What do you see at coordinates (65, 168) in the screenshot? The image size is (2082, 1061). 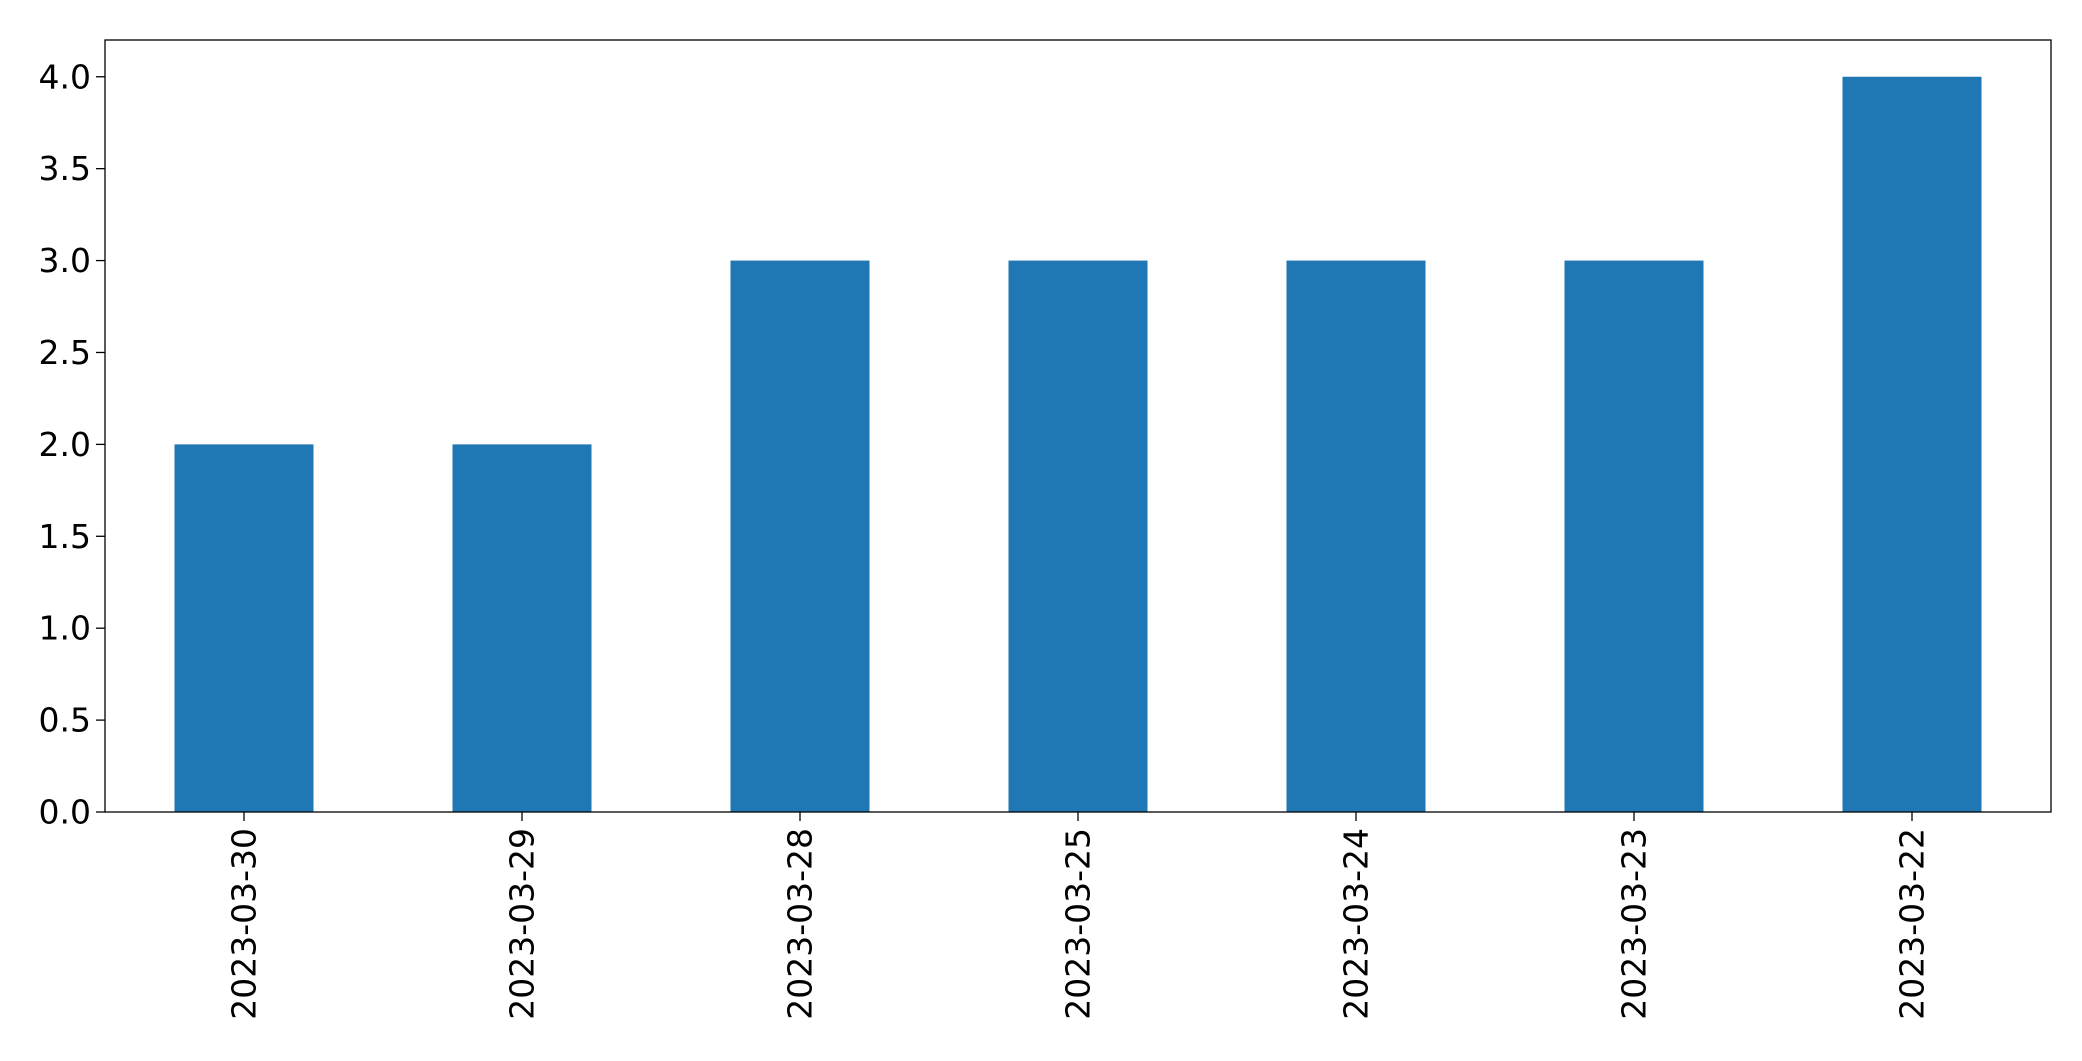 I see `y-tick-label: 3.5` at bounding box center [65, 168].